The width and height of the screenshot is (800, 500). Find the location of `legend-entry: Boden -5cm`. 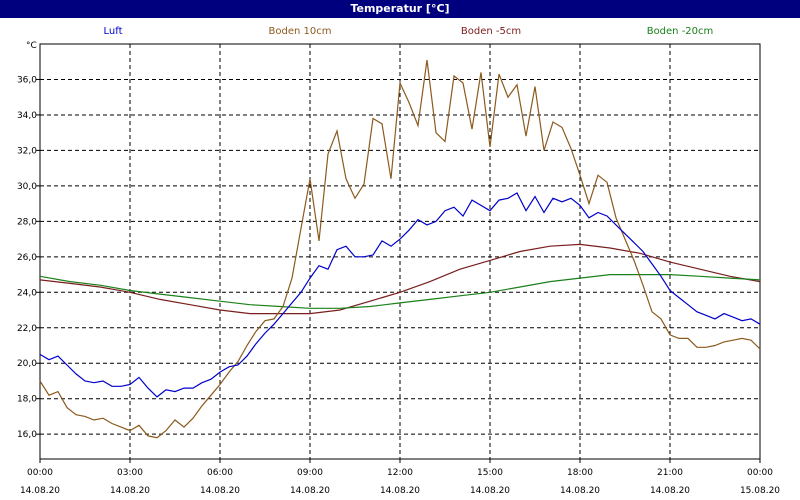

legend-entry: Boden -5cm is located at coordinates (491, 31).